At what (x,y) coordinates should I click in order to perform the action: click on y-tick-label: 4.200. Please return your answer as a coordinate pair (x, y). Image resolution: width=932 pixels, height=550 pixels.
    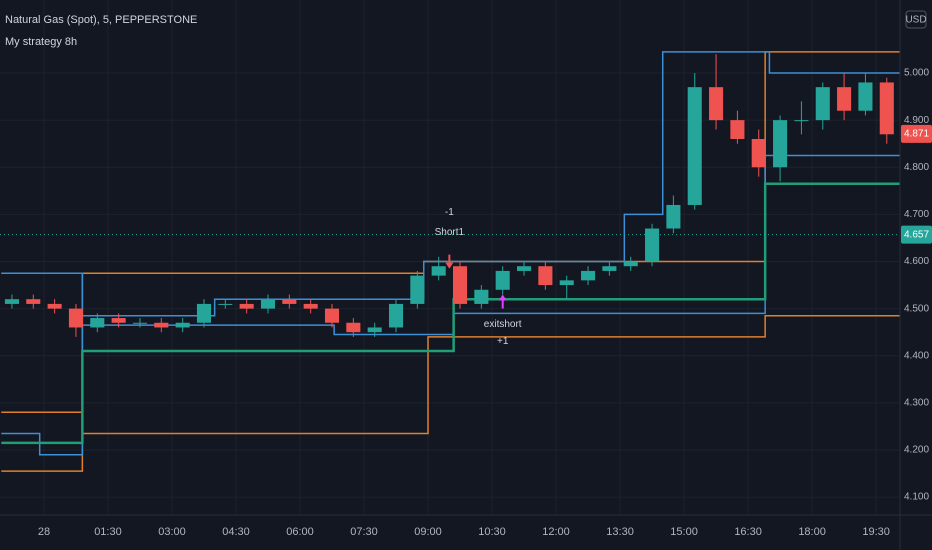
    Looking at the image, I should click on (916, 450).